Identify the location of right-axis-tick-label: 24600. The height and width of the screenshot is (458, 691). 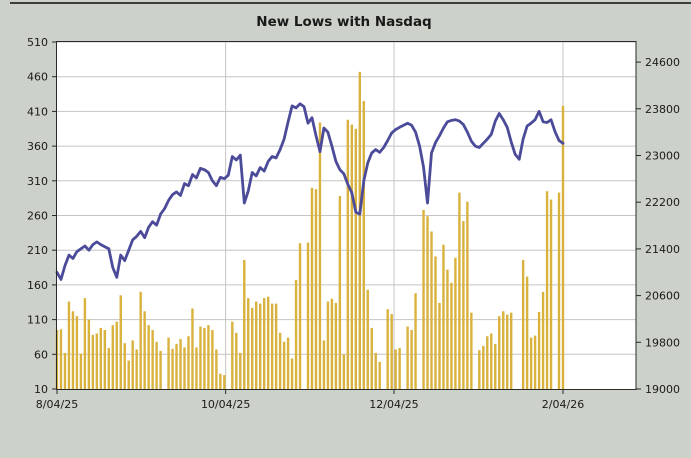
(662, 62).